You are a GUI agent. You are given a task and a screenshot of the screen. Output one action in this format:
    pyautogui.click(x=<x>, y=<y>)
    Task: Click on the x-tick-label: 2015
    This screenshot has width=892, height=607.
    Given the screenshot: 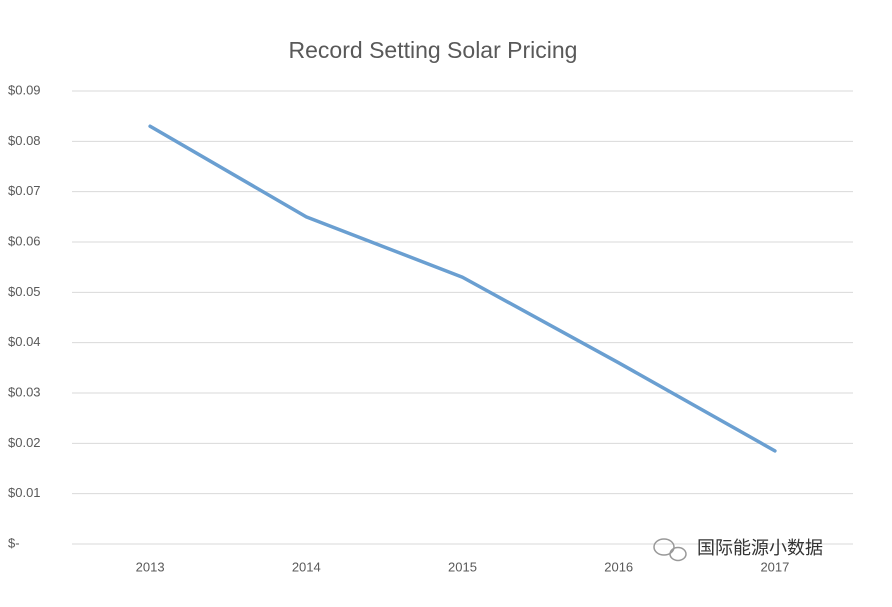 What is the action you would take?
    pyautogui.click(x=462, y=566)
    